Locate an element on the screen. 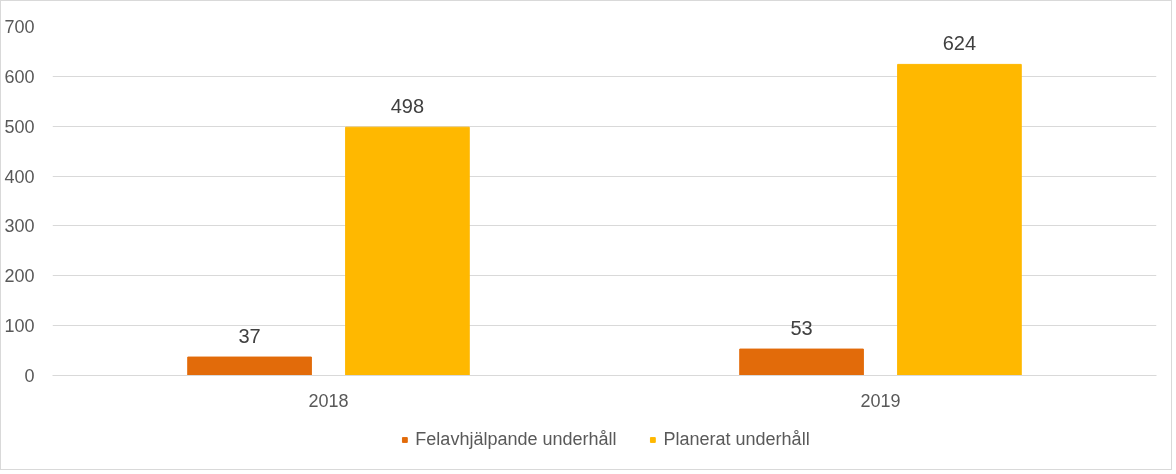  y-tick-label: 200 is located at coordinates (19, 276).